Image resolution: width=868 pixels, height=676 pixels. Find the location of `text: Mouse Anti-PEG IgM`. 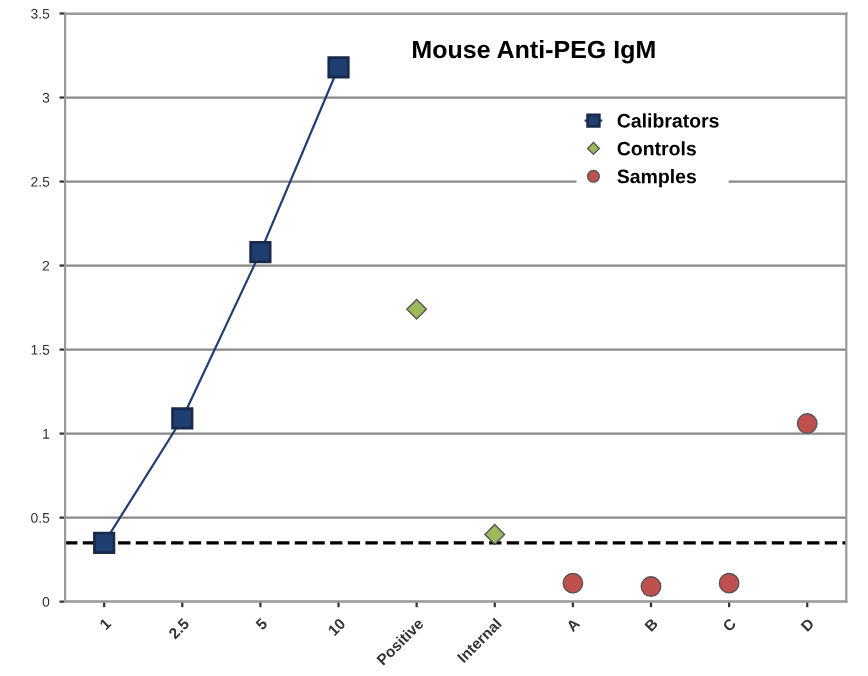

text: Mouse Anti-PEG IgM is located at coordinates (534, 51).